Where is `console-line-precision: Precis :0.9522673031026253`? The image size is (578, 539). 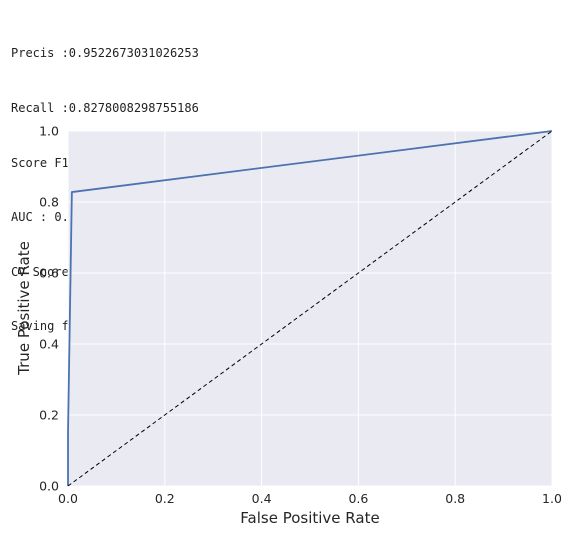 console-line-precision: Precis :0.9522673031026253 is located at coordinates (105, 53).